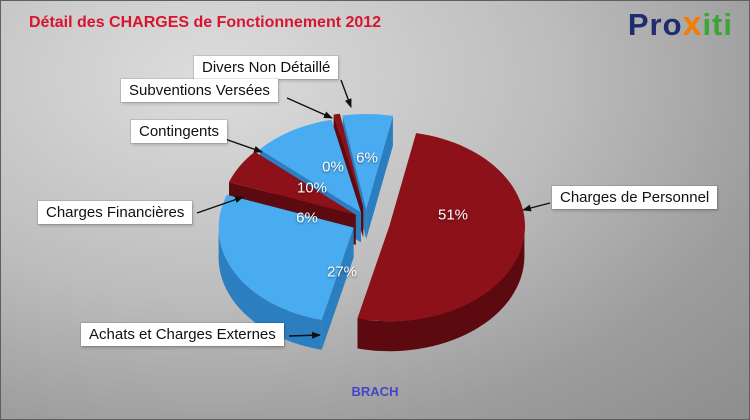  I want to click on label-contingents: Contingents, so click(179, 131).